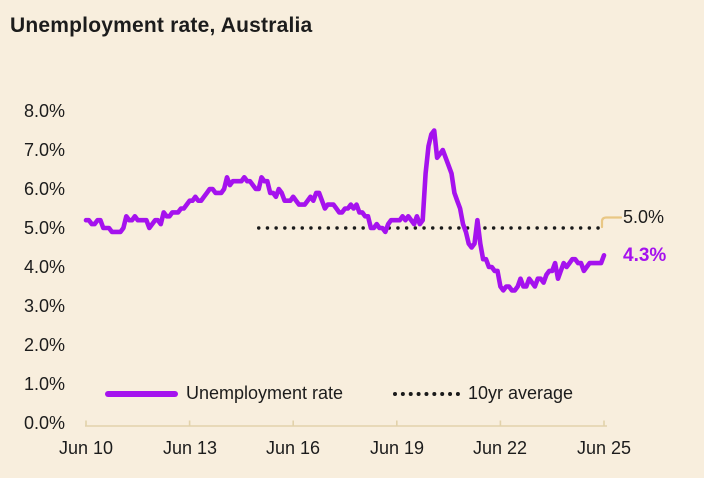 The image size is (704, 478). I want to click on x-axis-label: Jun 25, so click(604, 448).